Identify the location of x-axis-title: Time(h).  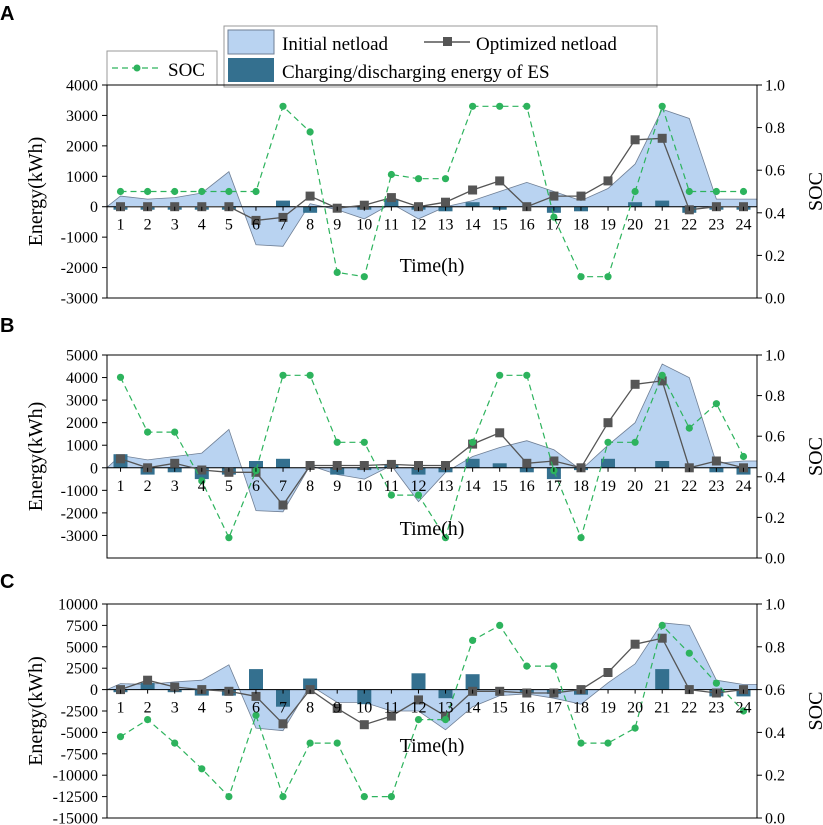
(432, 746).